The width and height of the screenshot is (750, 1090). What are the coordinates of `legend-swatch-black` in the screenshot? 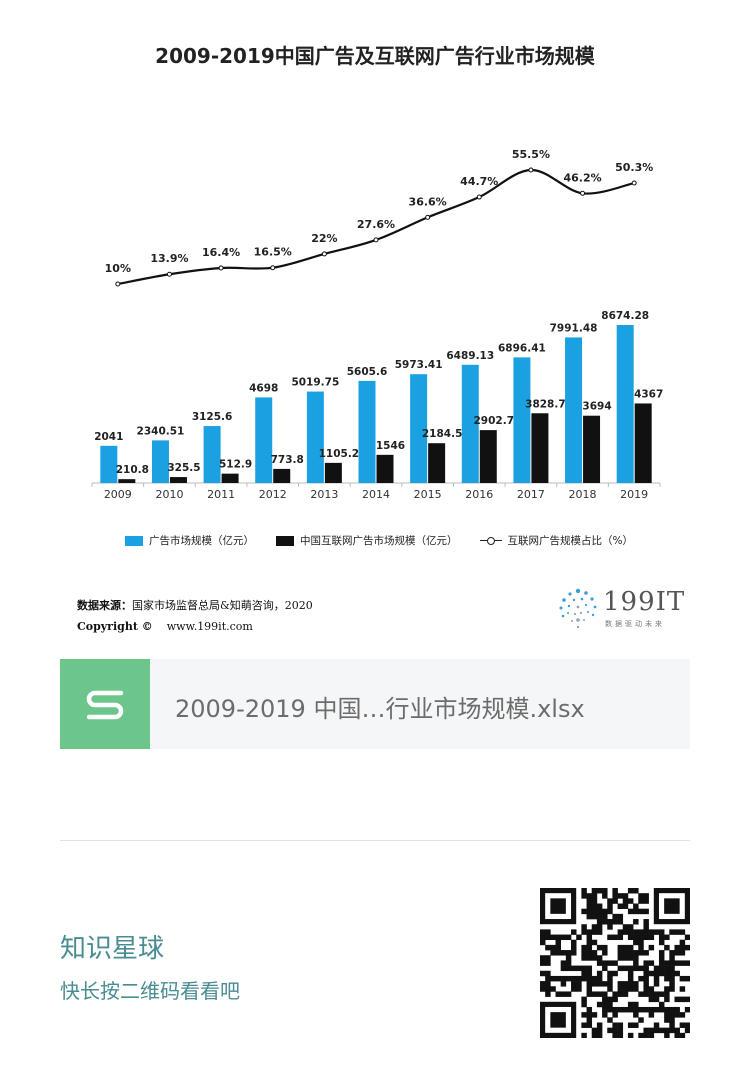 It's located at (285, 540).